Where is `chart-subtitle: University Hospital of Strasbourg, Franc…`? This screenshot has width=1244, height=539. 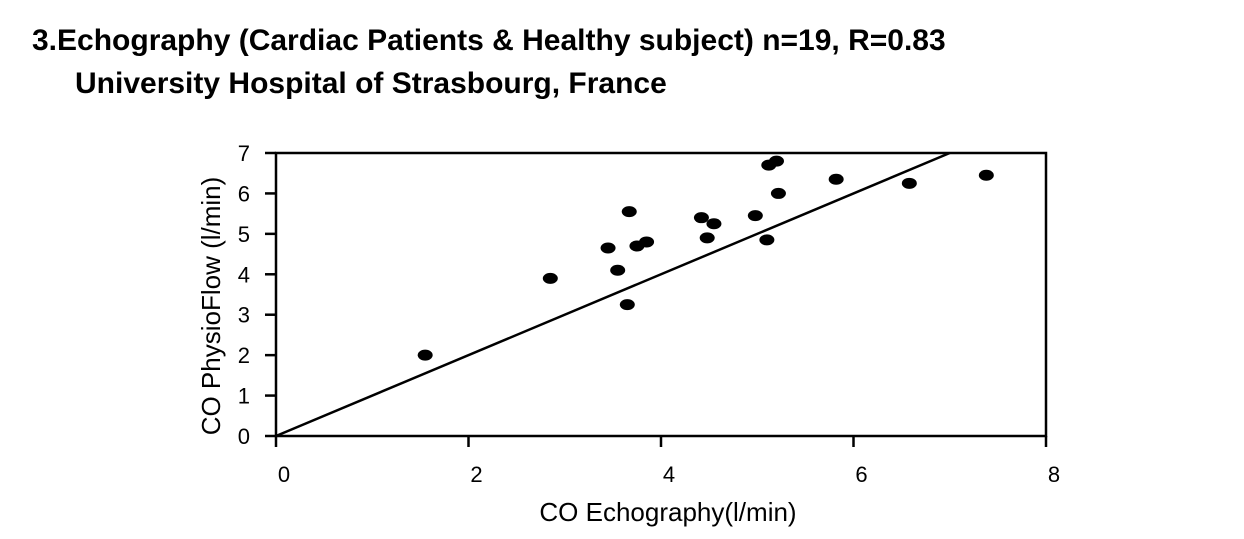
chart-subtitle: University Hospital of Strasbourg, Franc… is located at coordinates (371, 83).